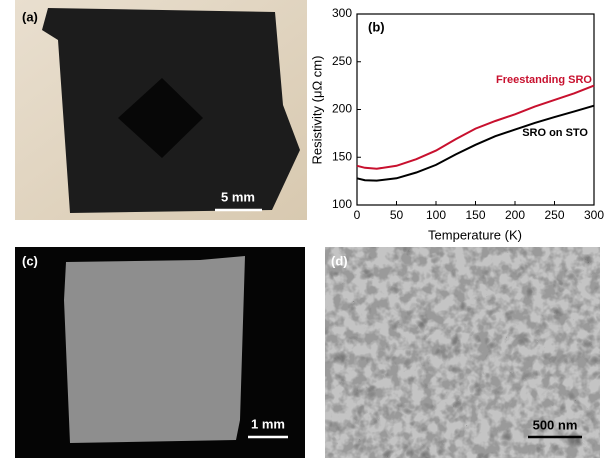  What do you see at coordinates (30, 260) in the screenshot?
I see `panel-label: (c)` at bounding box center [30, 260].